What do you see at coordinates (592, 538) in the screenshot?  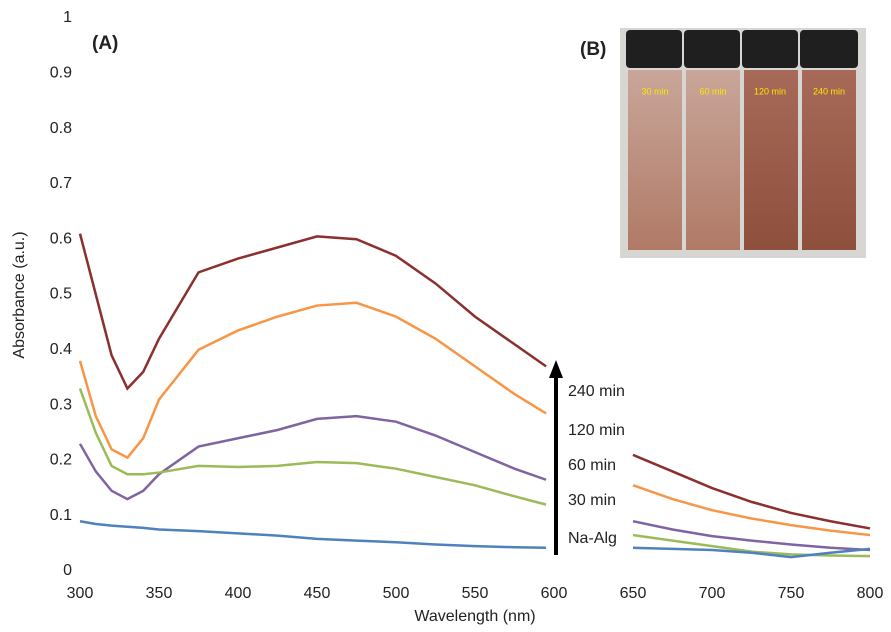 I see `legend-label: Na-Alg` at bounding box center [592, 538].